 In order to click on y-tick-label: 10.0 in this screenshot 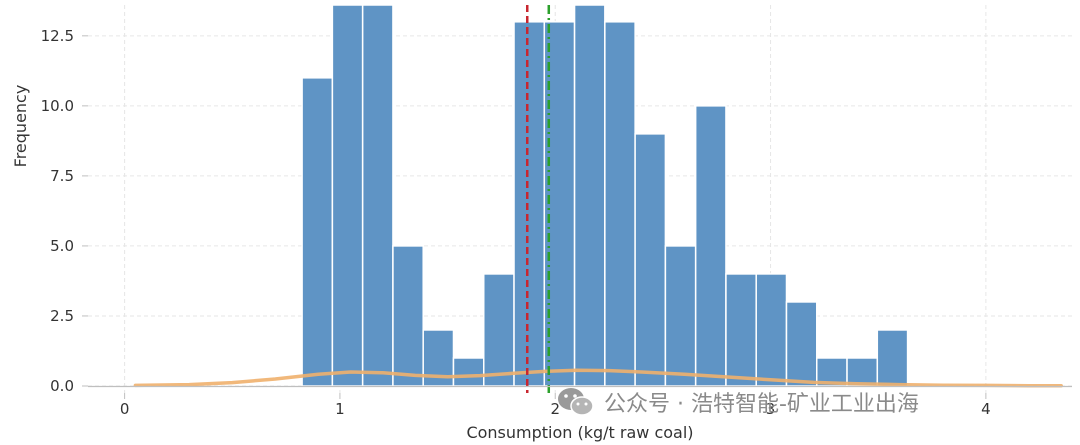, I will do `click(57, 106)`.